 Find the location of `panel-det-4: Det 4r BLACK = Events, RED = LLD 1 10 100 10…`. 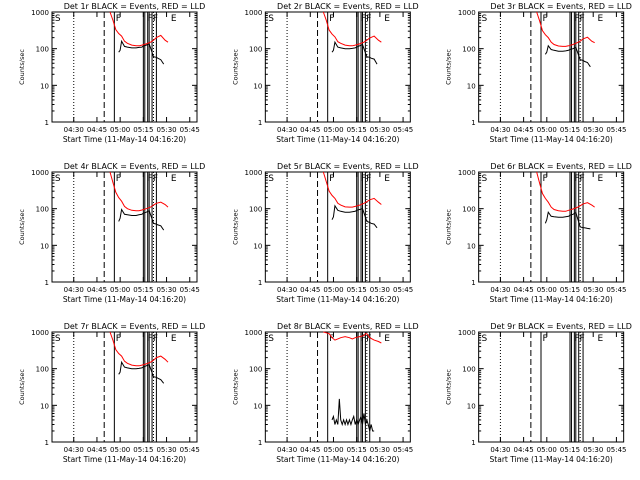

panel-det-4: Det 4r BLACK = Events, RED = LLD 1 10 100 10… is located at coordinates (111, 233).